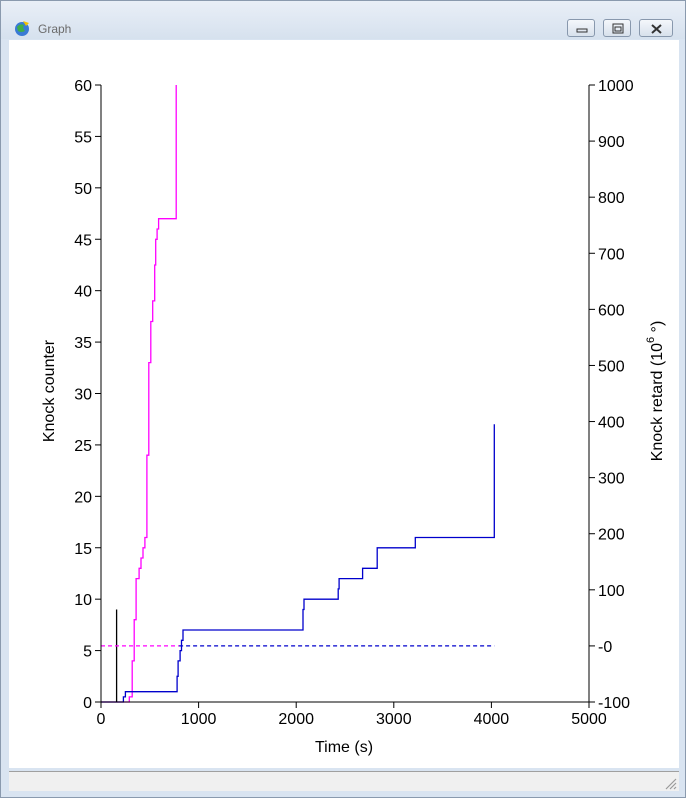 This screenshot has height=800, width=688. Describe the element at coordinates (87, 703) in the screenshot. I see `left-tick-label: 0` at that location.